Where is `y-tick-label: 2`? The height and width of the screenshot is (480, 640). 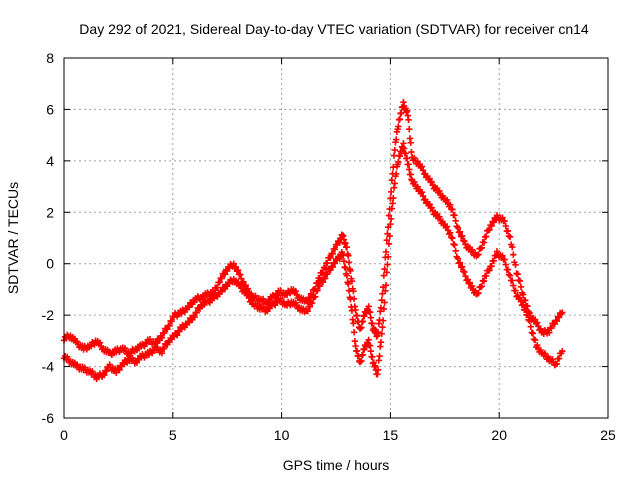
y-tick-label: 2 is located at coordinates (50, 212).